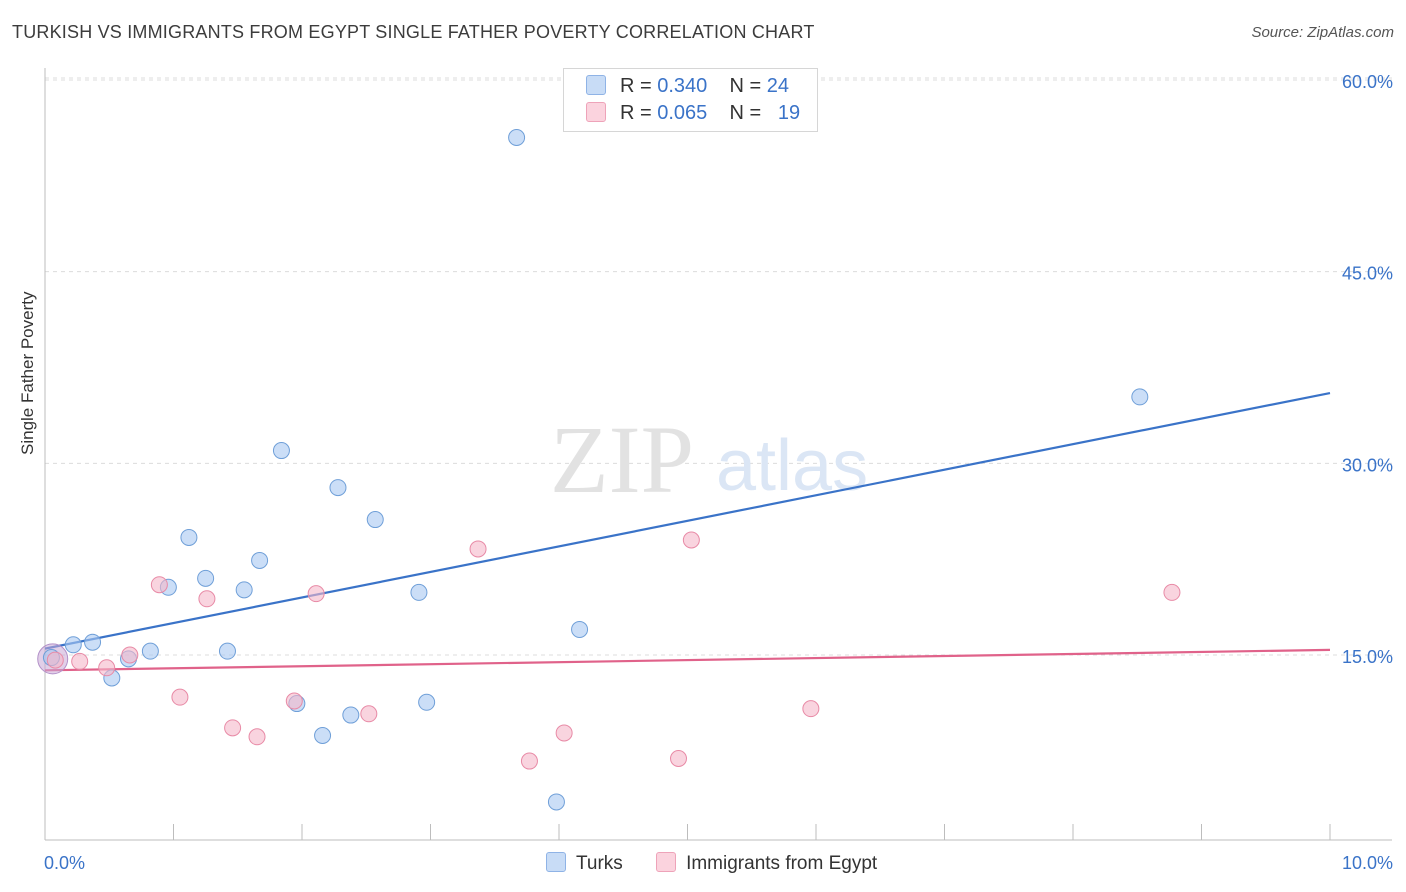  Describe the element at coordinates (1367, 465) in the screenshot. I see `y-tick-label: 30.0%` at that location.